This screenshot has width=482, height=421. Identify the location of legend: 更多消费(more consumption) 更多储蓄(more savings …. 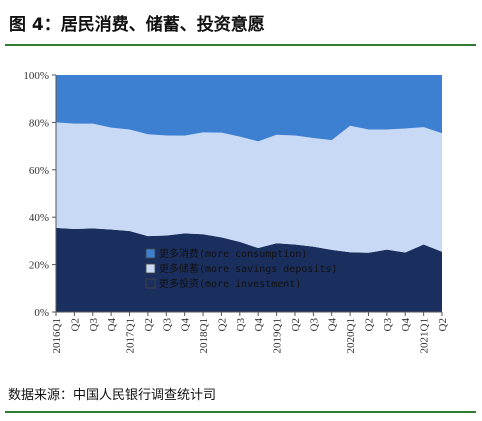
(241, 268).